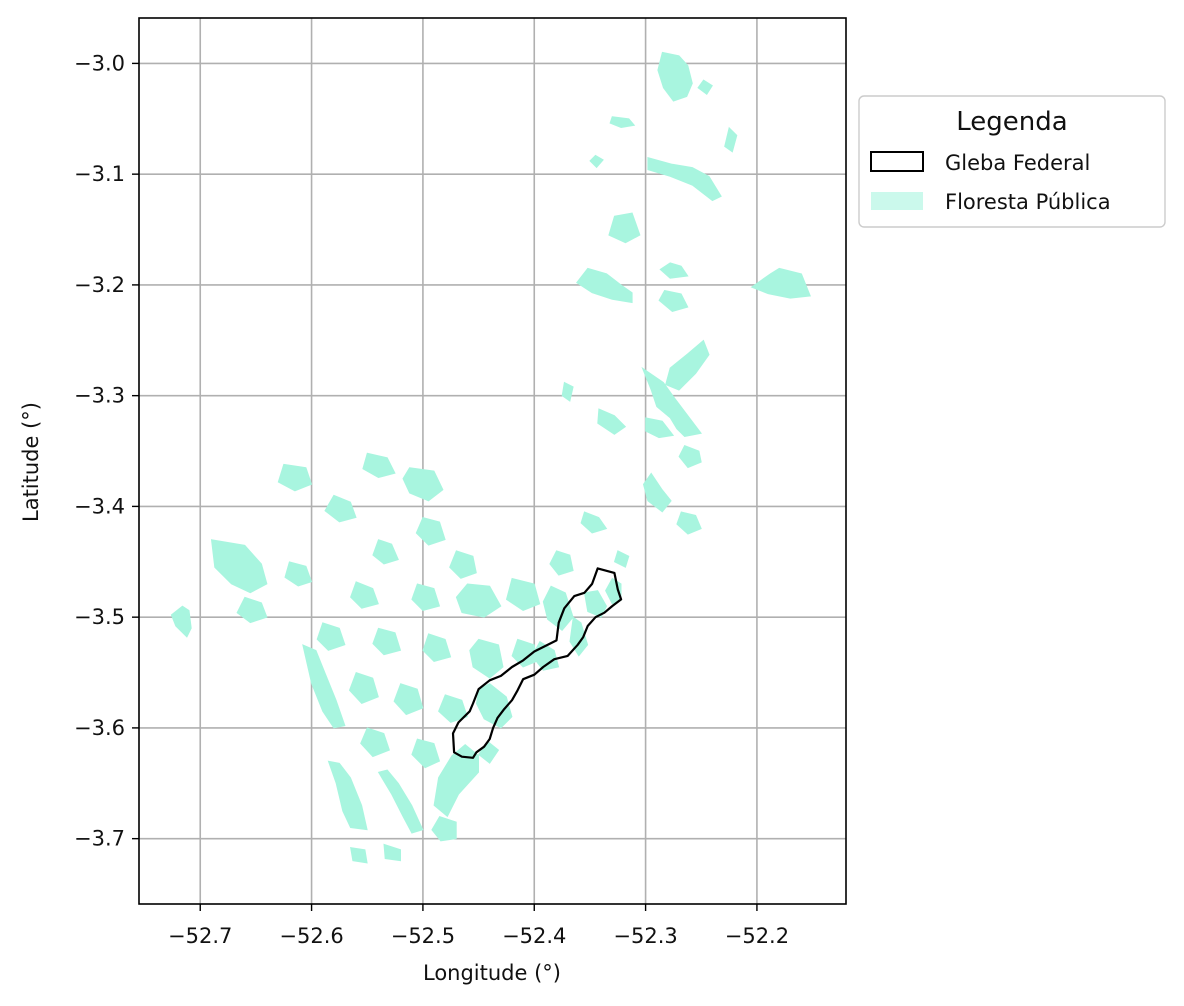 The height and width of the screenshot is (1006, 1184). I want to click on x-tick-label: −52.5, so click(423, 936).